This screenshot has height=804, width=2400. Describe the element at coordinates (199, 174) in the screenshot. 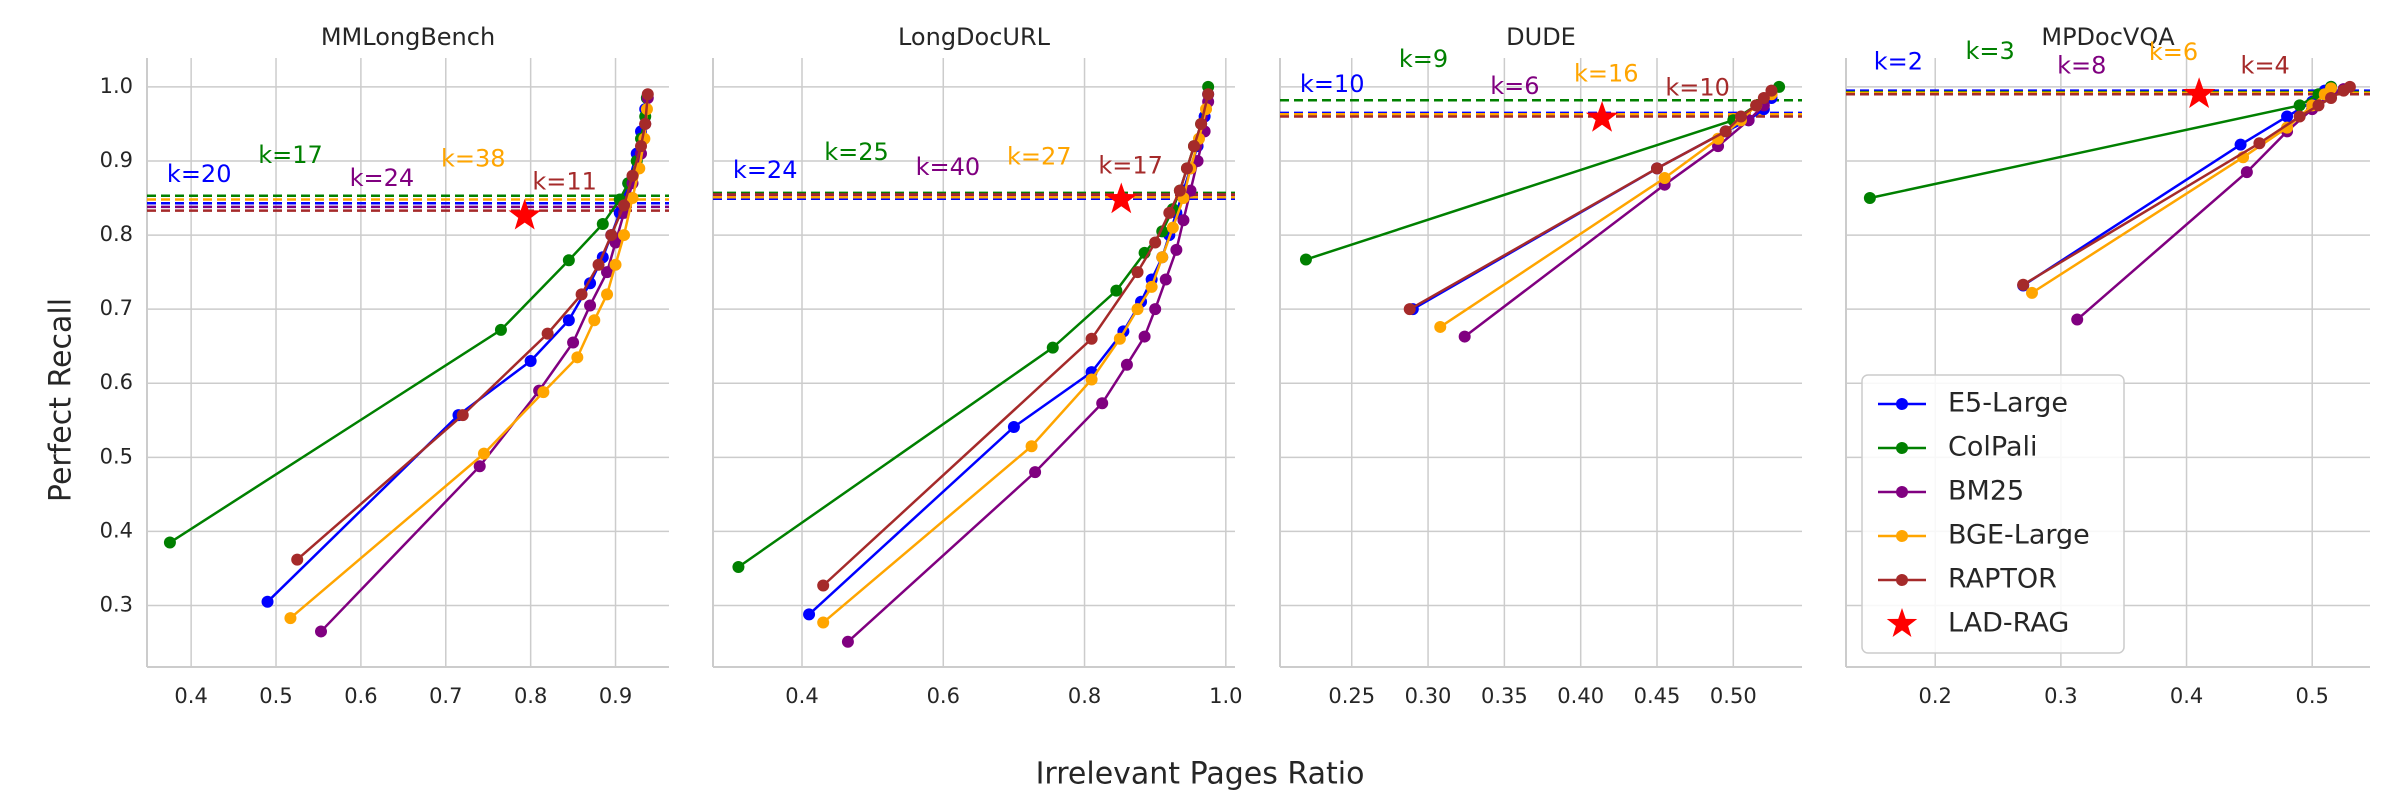

I see `k-label: k=20` at that location.